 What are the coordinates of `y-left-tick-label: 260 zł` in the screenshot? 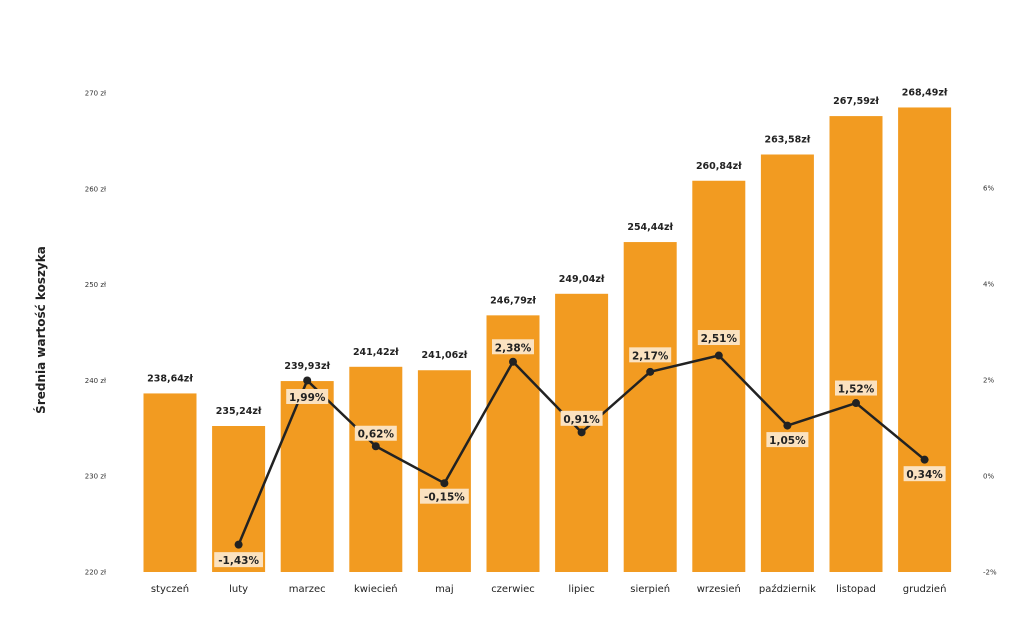 It's located at (95, 189).